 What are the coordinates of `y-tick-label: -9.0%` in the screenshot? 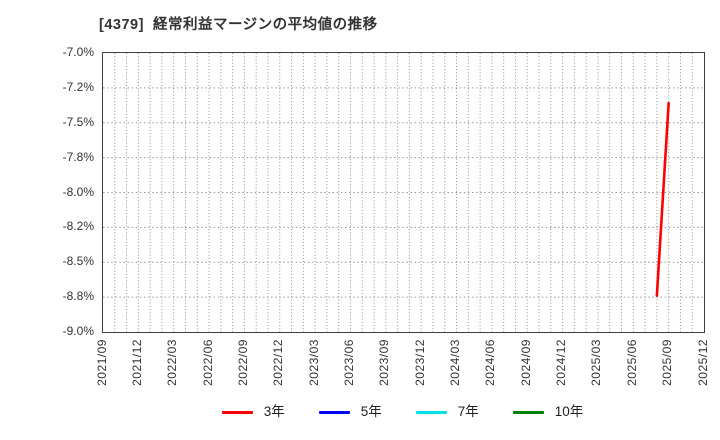 It's located at (78, 331).